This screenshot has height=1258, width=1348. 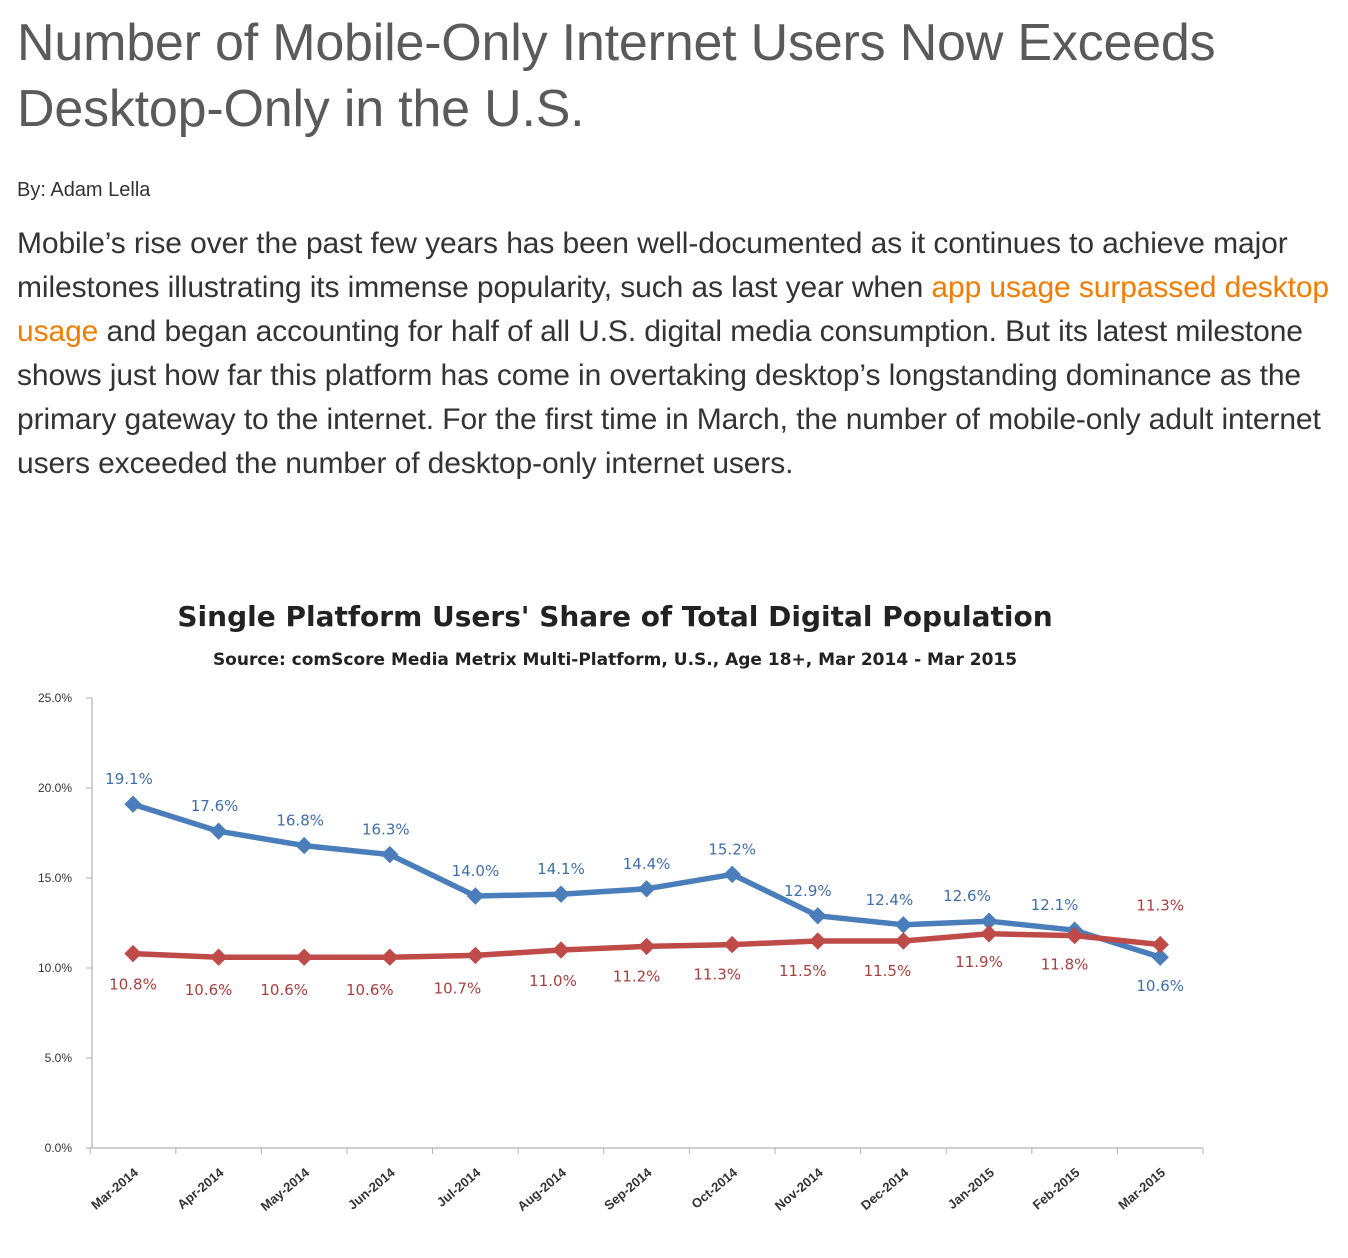 What do you see at coordinates (673, 309) in the screenshot?
I see `app-usage-link: app usage surpassed desktop usage` at bounding box center [673, 309].